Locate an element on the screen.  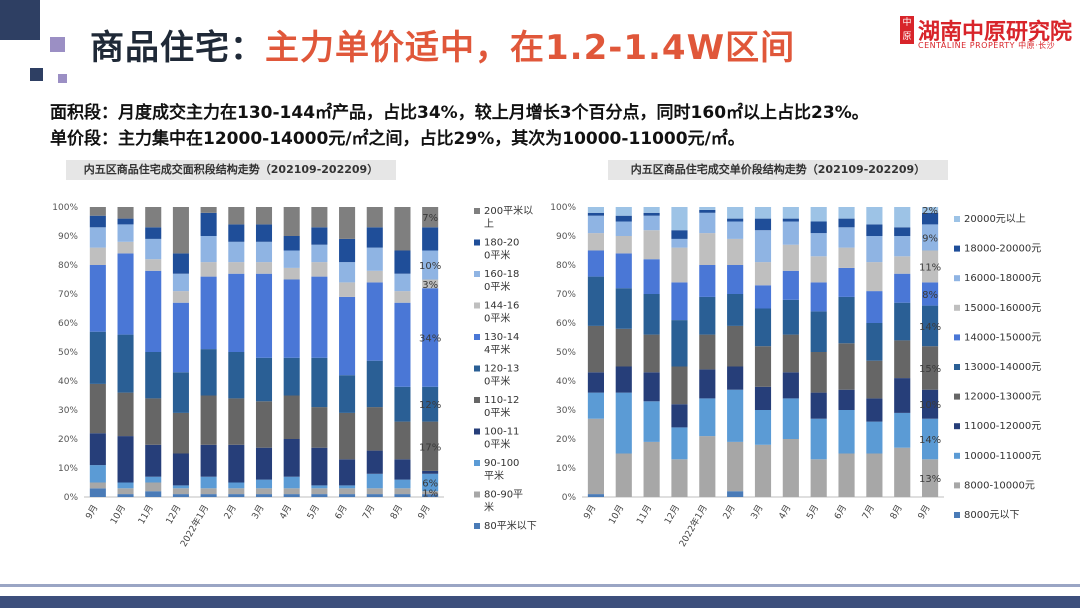
price-legend-label: 8000元以下 is located at coordinates (991, 515).